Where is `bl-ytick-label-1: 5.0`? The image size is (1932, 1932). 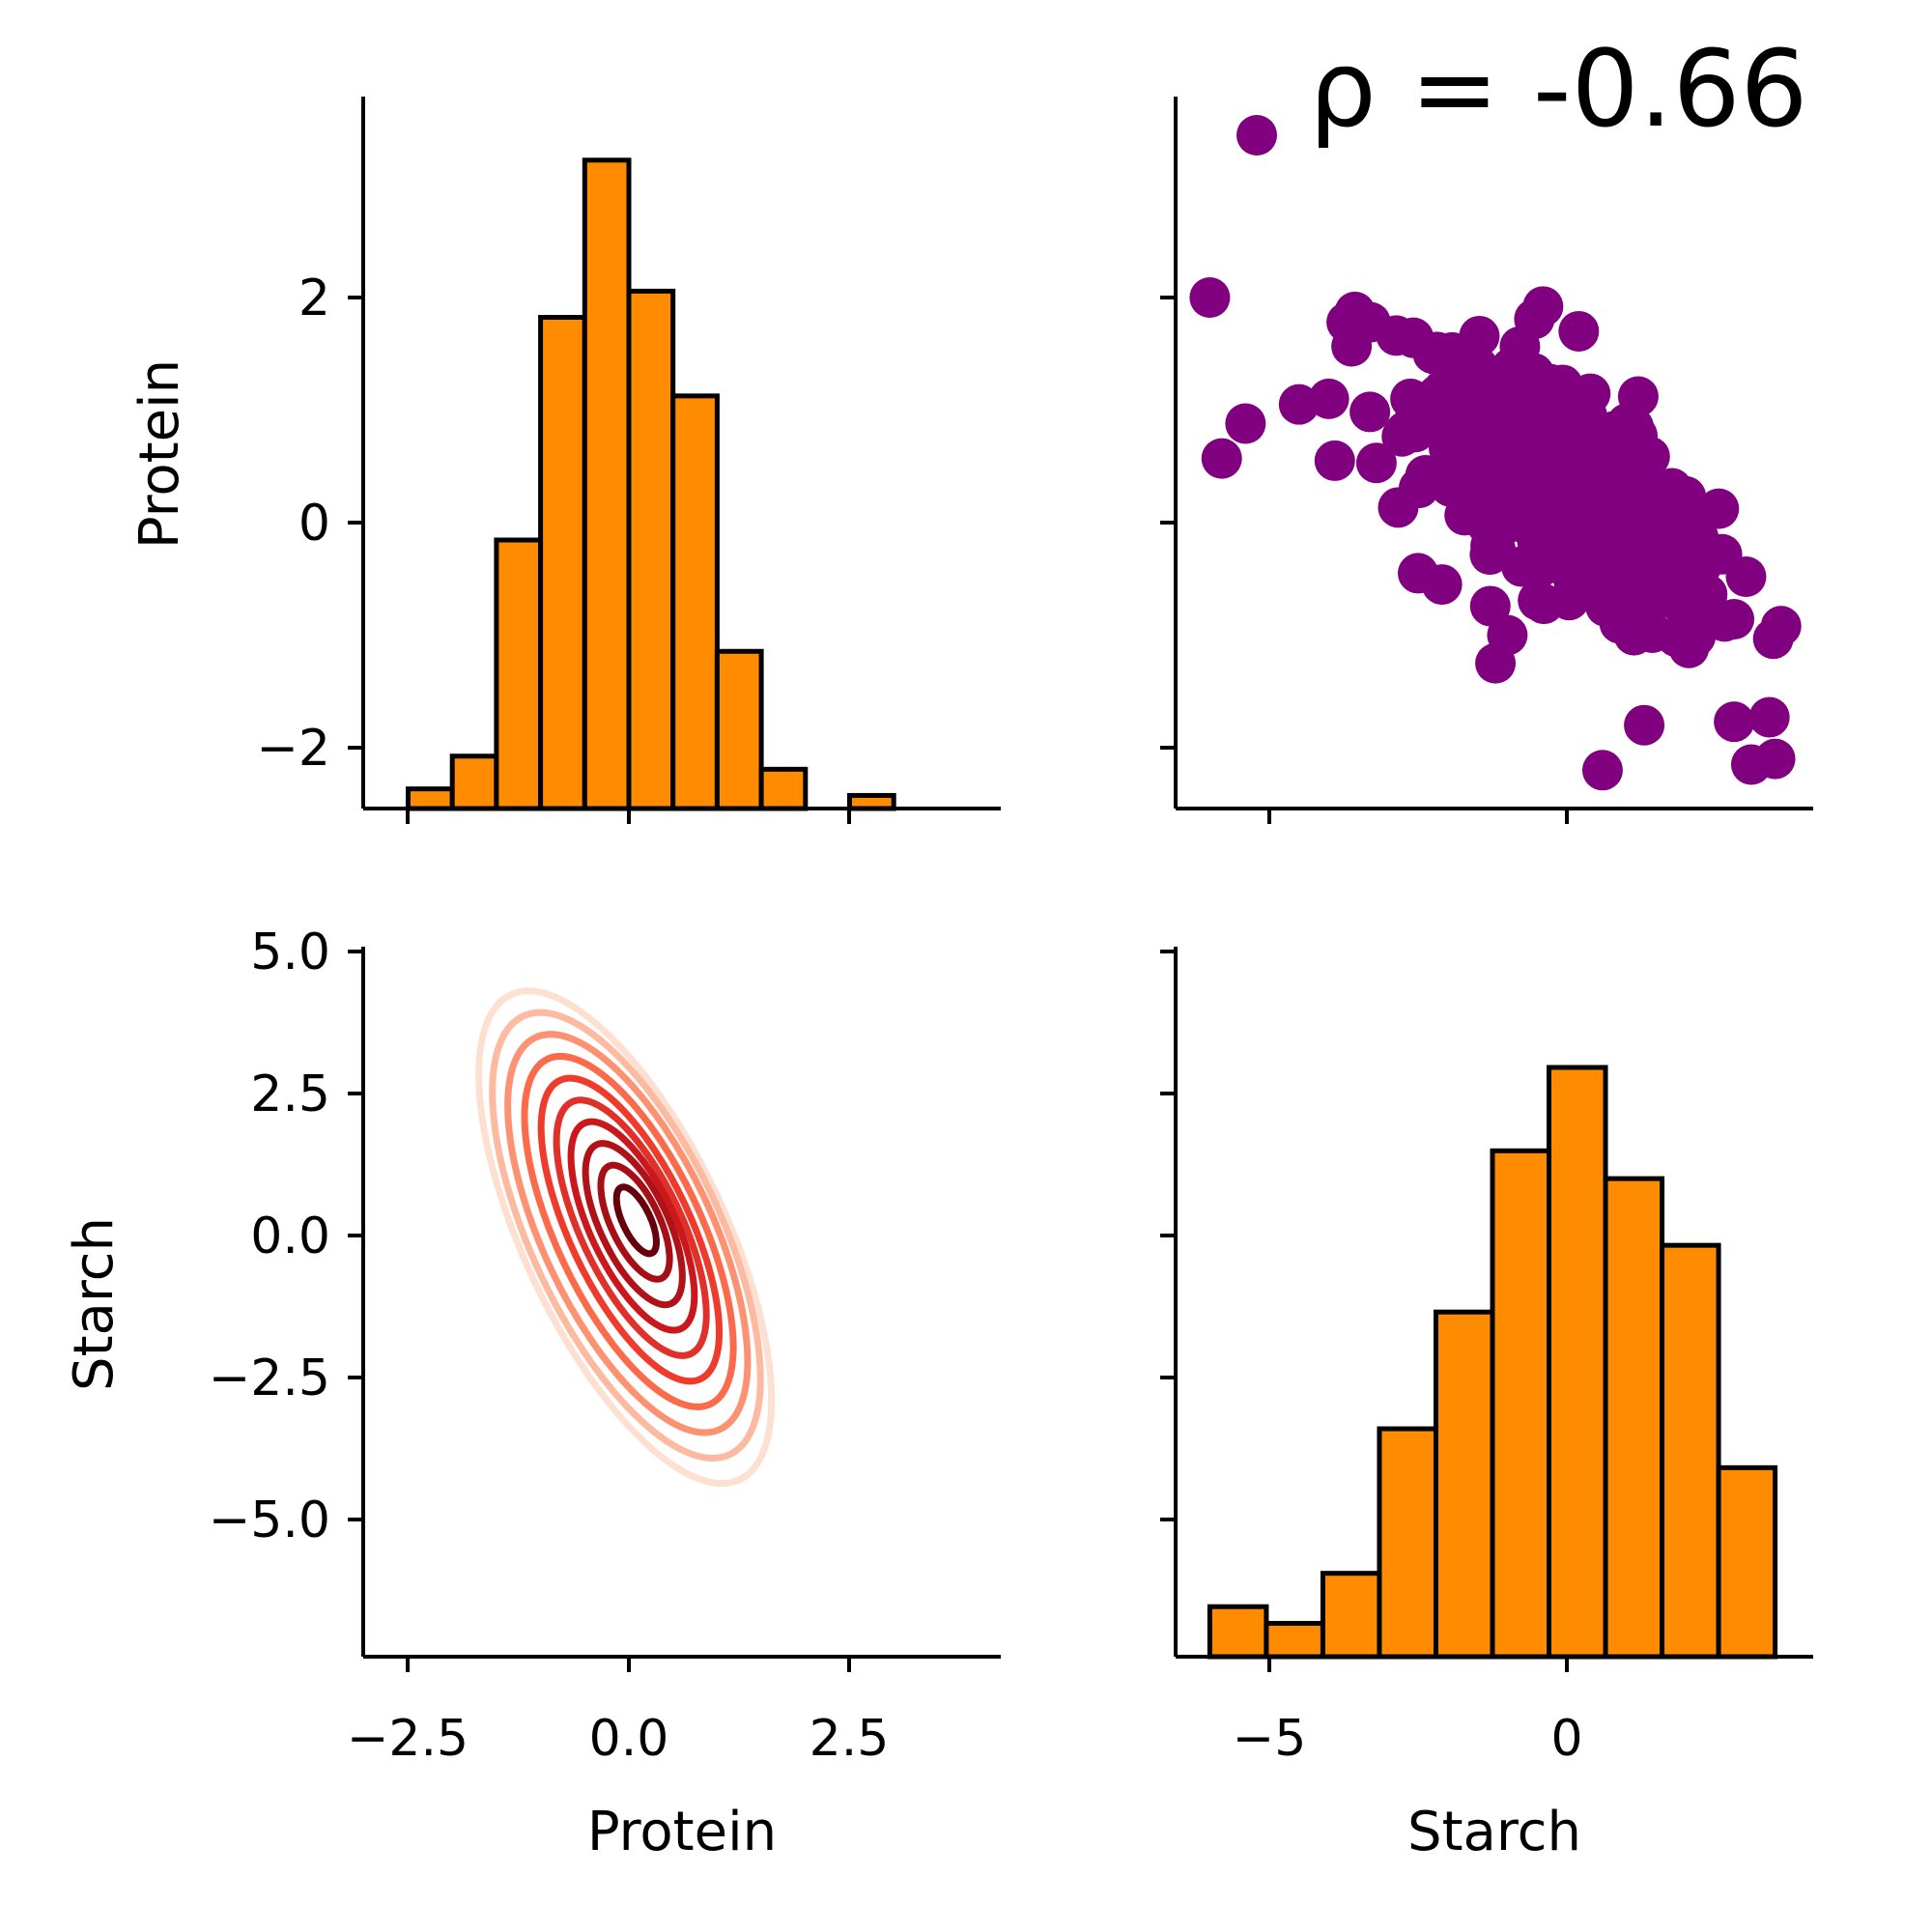 bl-ytick-label-1: 5.0 is located at coordinates (290, 952).